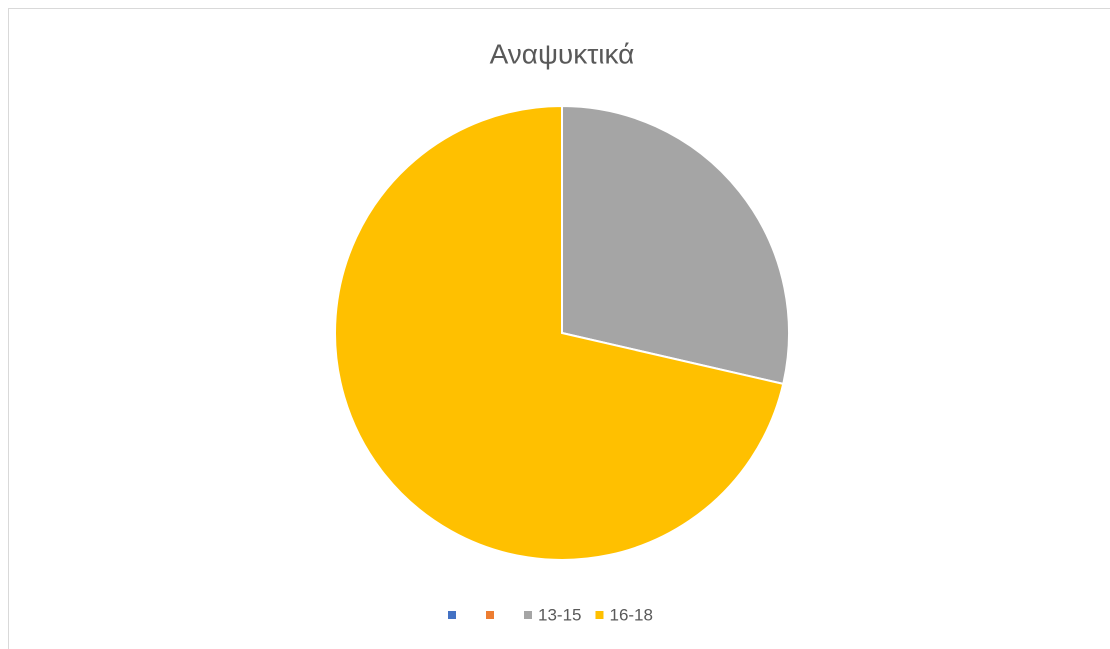 The width and height of the screenshot is (1110, 649). Describe the element at coordinates (562, 53) in the screenshot. I see `chart-title: Αναψυκτικά` at that location.